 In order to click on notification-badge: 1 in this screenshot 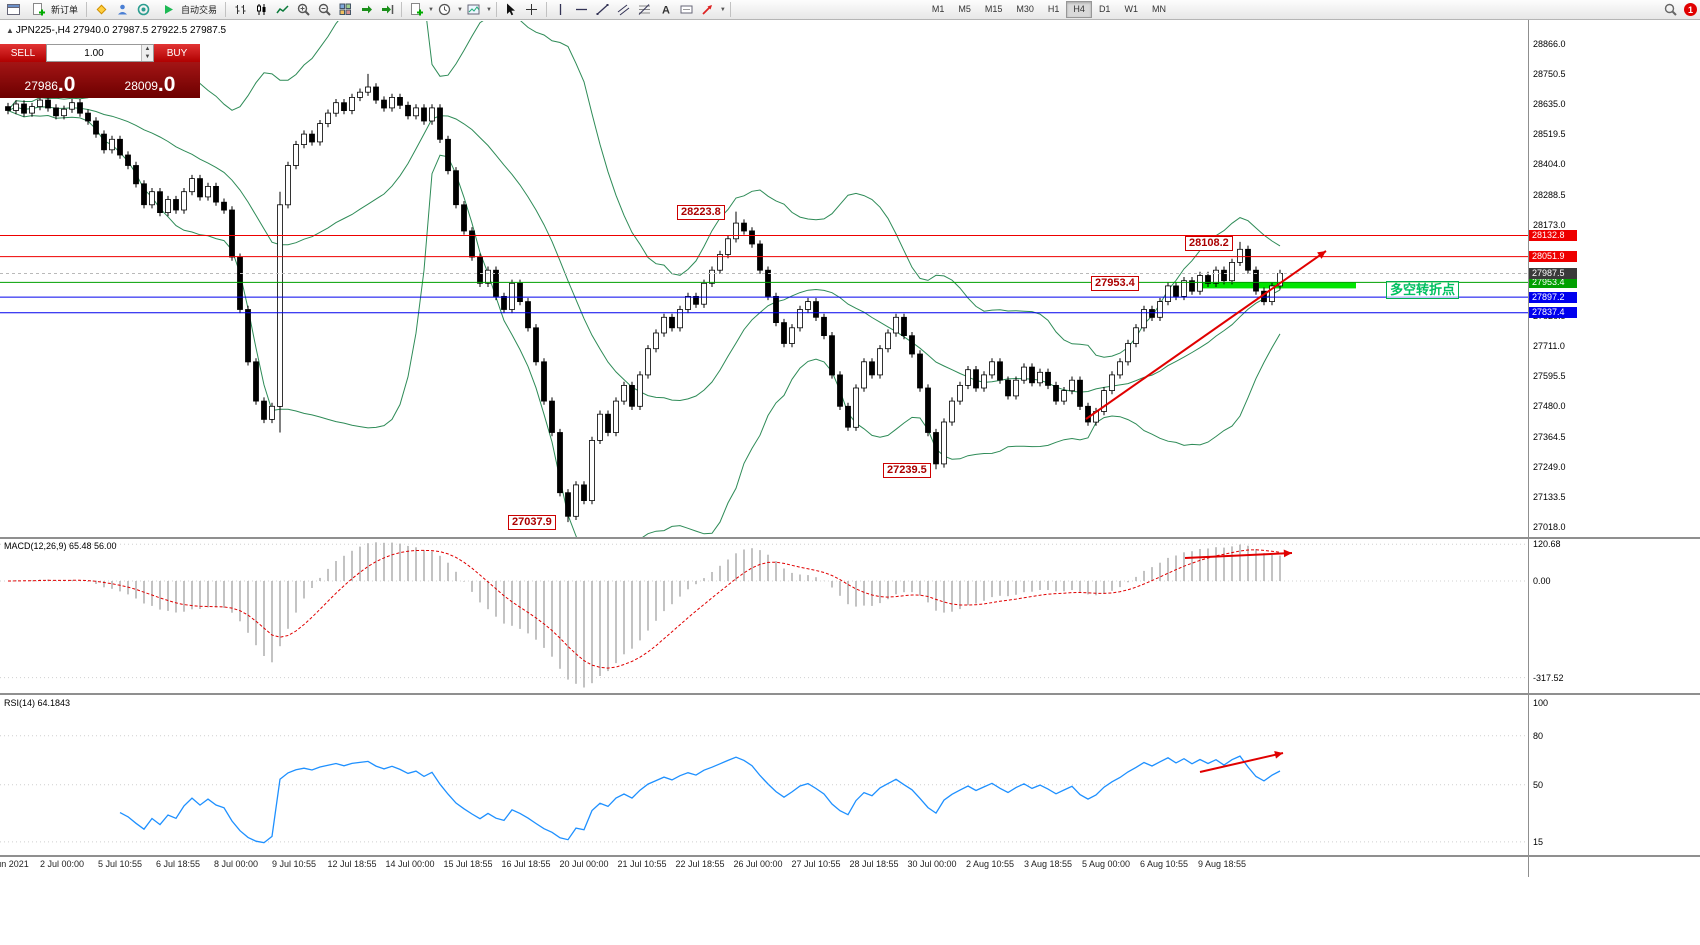, I will do `click(1690, 9)`.